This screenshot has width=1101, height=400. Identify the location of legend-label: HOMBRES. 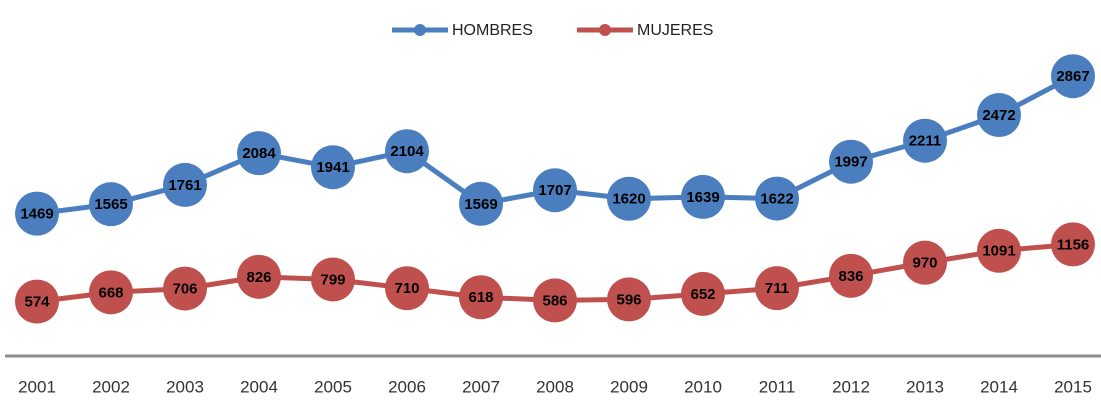
(492, 30).